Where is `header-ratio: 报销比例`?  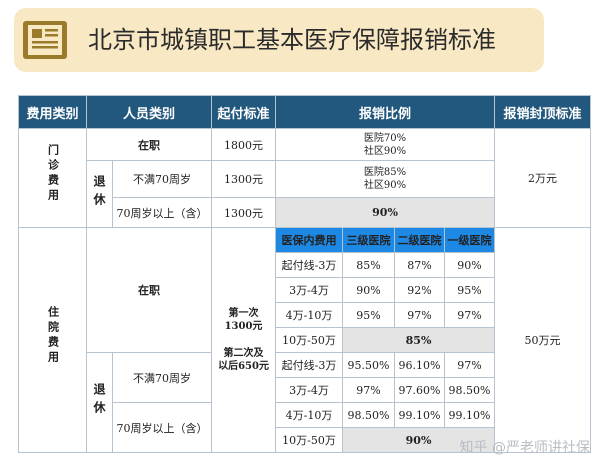
header-ratio: 报销比例 is located at coordinates (385, 112).